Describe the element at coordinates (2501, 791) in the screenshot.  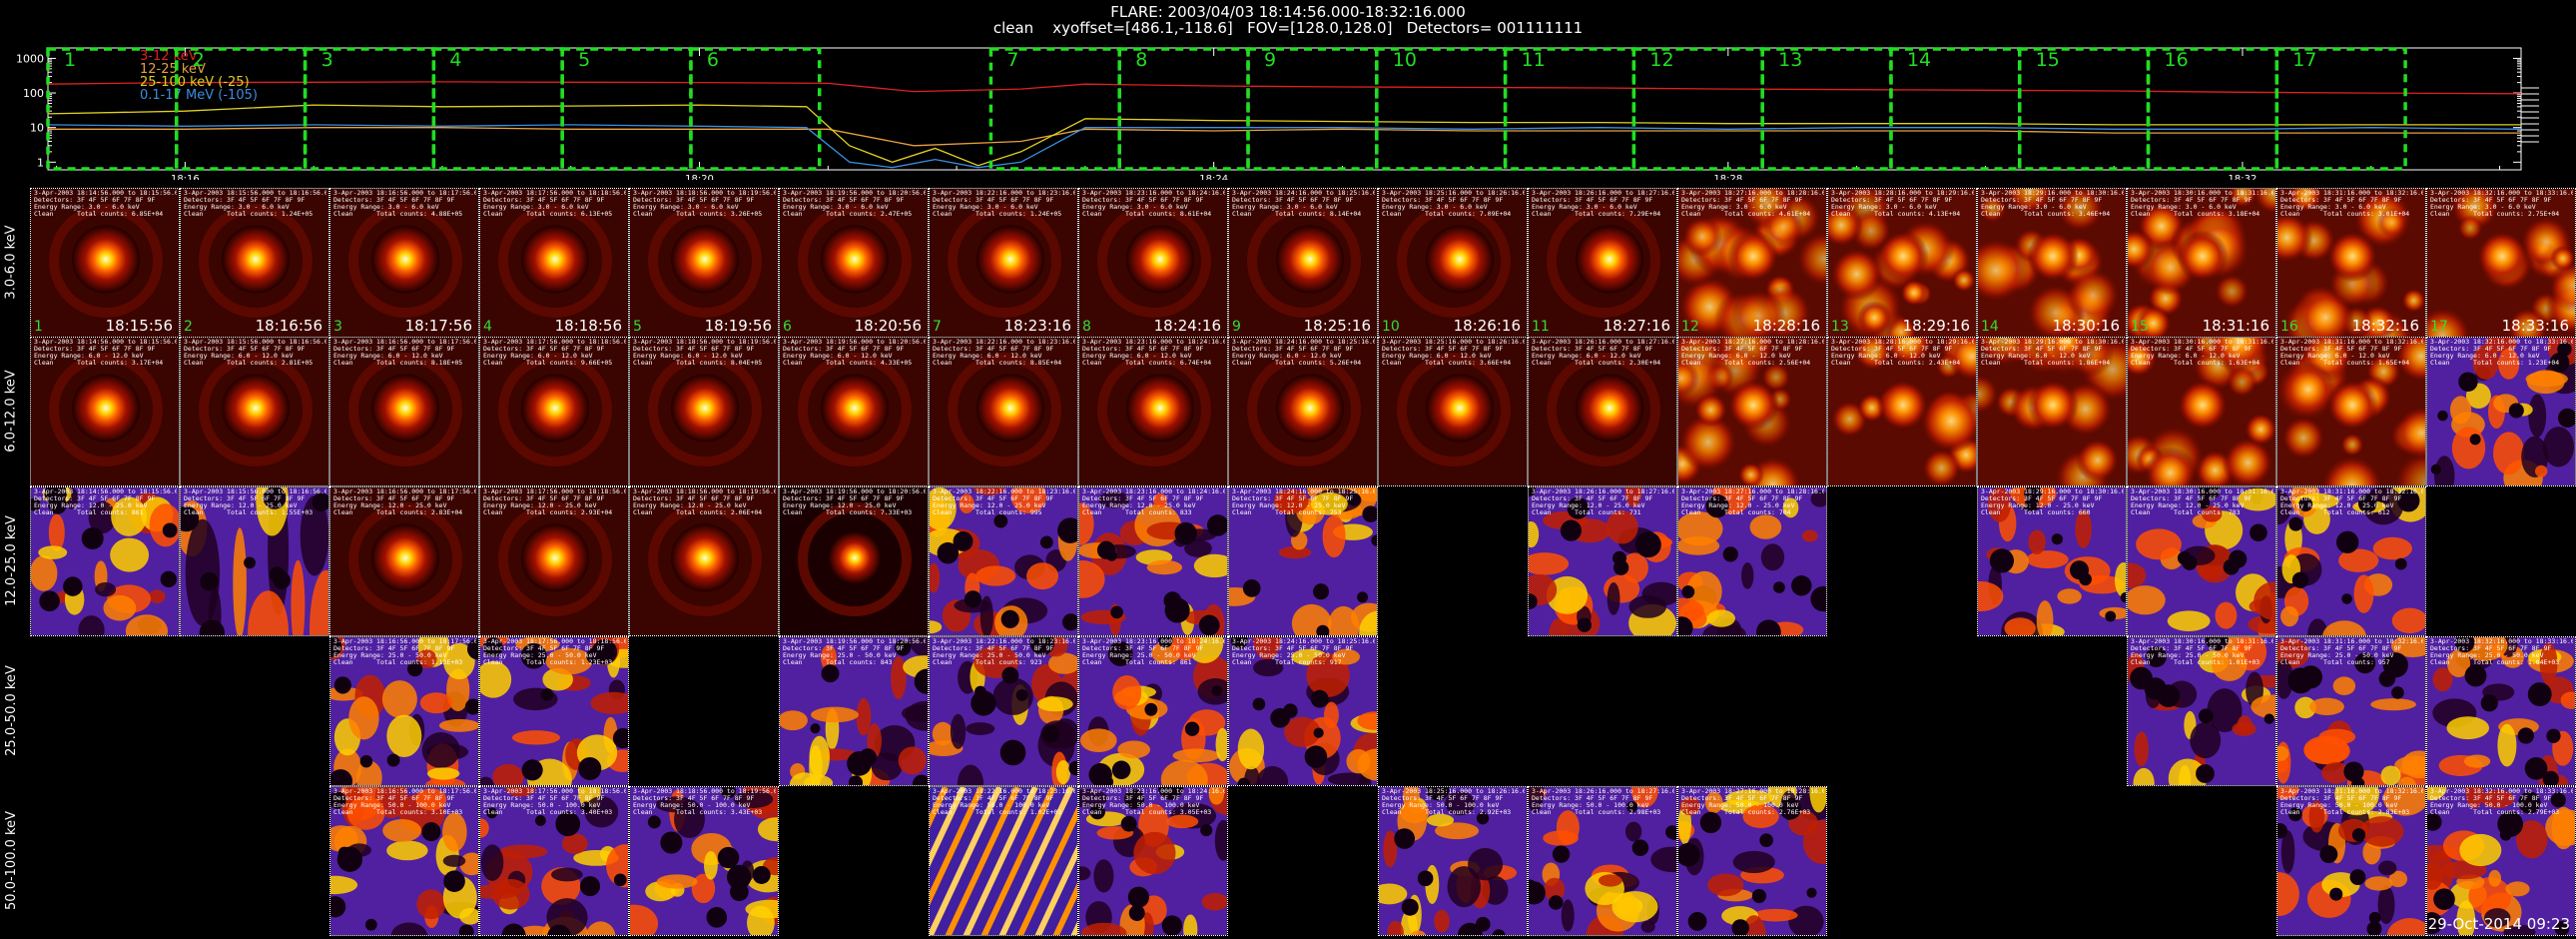
I see `panel-header-line: 3-Apr-2003 18:32:16.000 to 18:33:16.000` at that location.